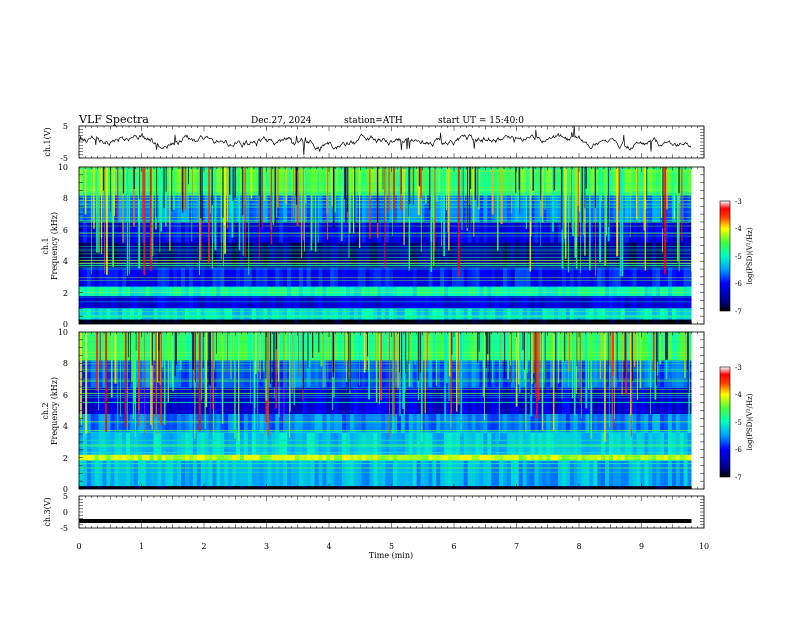  Describe the element at coordinates (54, 411) in the screenshot. I see `ch2-spectrogram-ylabel-frequency: Frequency (kHz)` at that location.